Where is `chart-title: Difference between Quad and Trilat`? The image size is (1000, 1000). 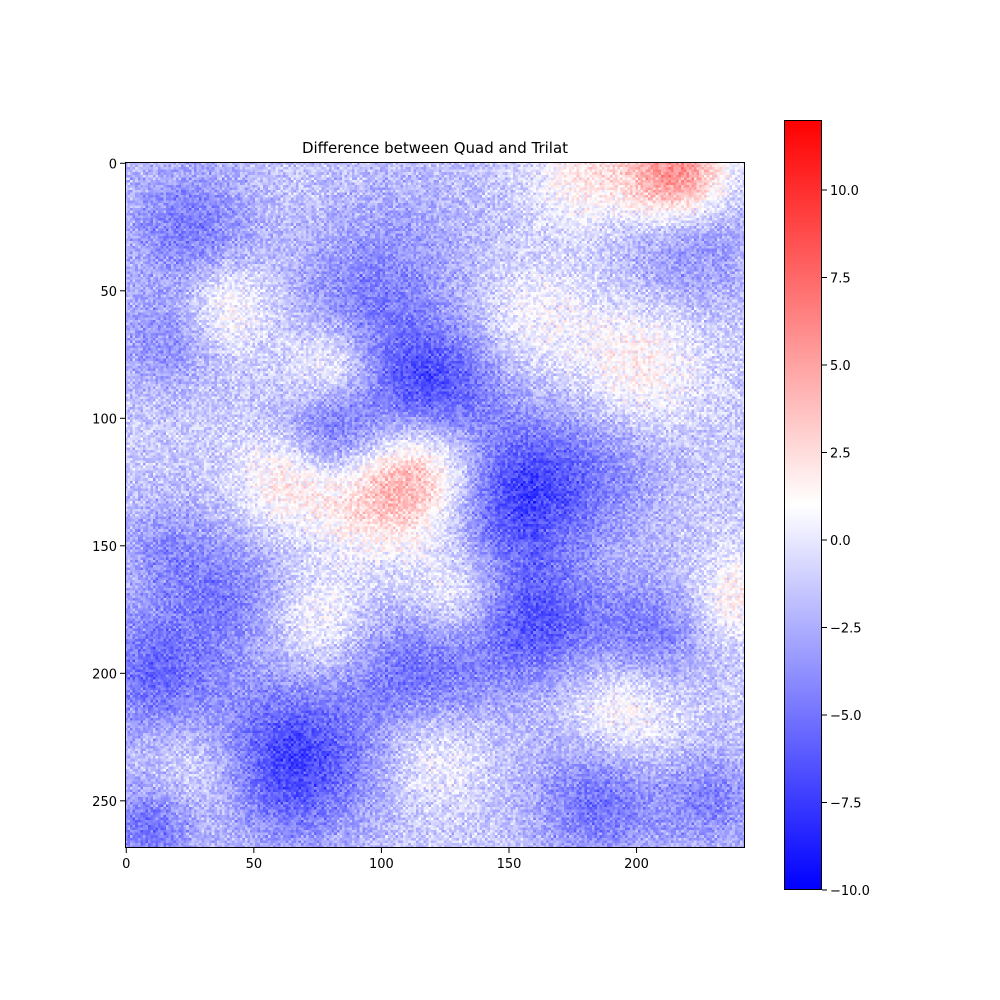
chart-title: Difference between Quad and Trilat is located at coordinates (435, 148).